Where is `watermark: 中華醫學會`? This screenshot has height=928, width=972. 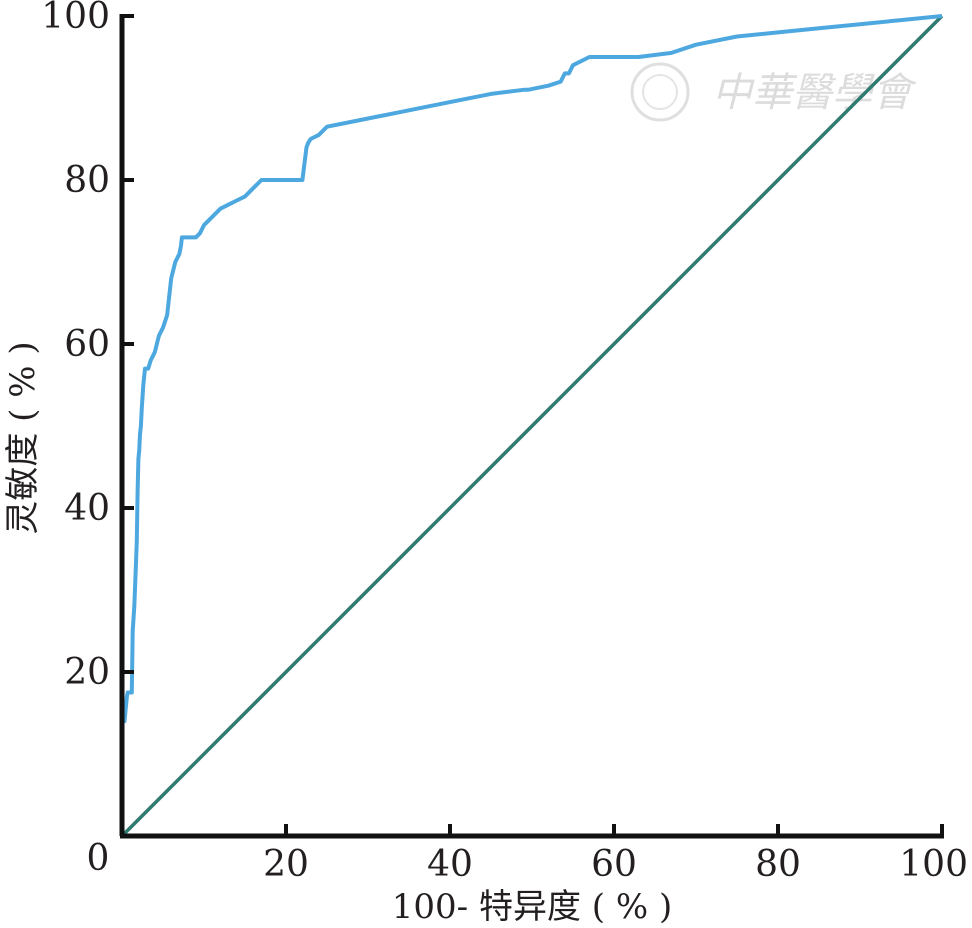
watermark: 中華醫學會 is located at coordinates (773, 92).